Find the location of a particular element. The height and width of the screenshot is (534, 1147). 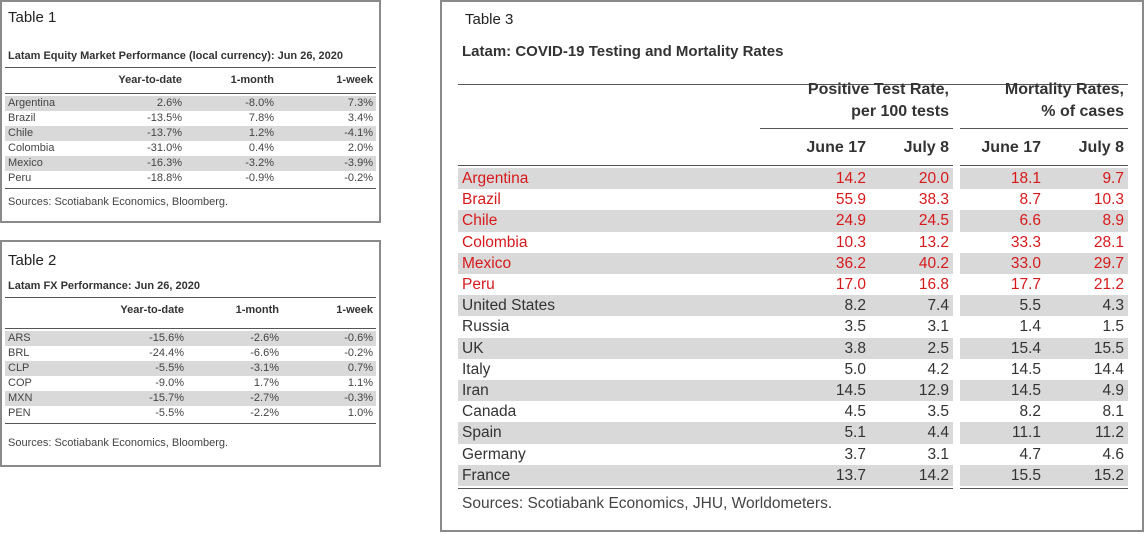

row-label: PEN is located at coordinates (55, 413).